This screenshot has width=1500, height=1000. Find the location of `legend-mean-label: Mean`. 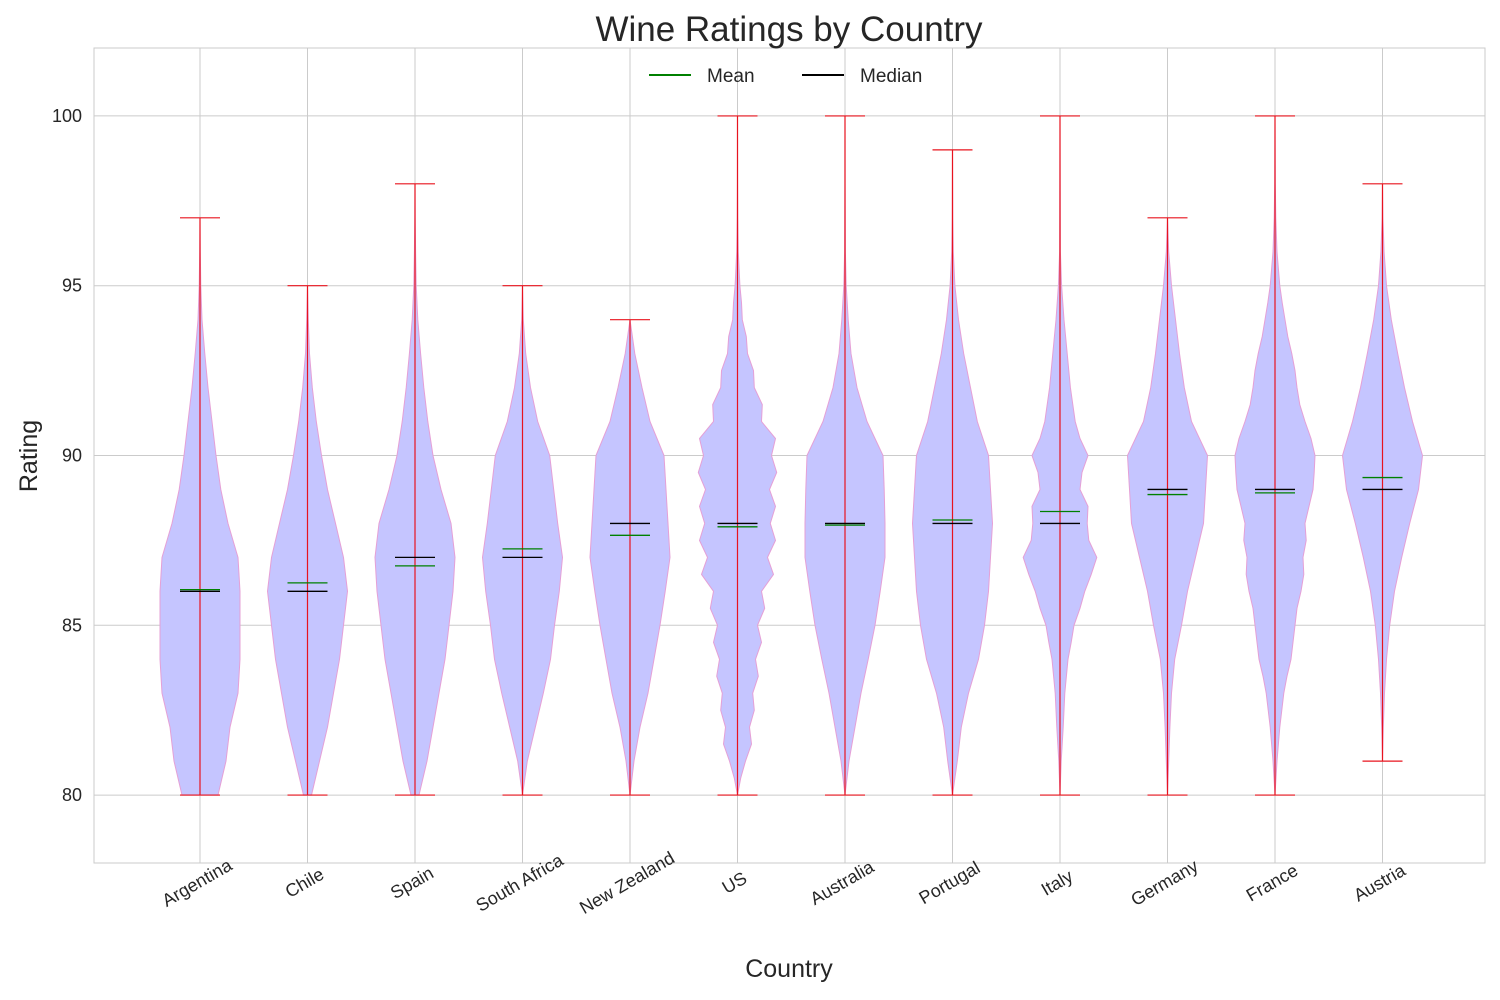

legend-mean-label: Mean is located at coordinates (731, 76).